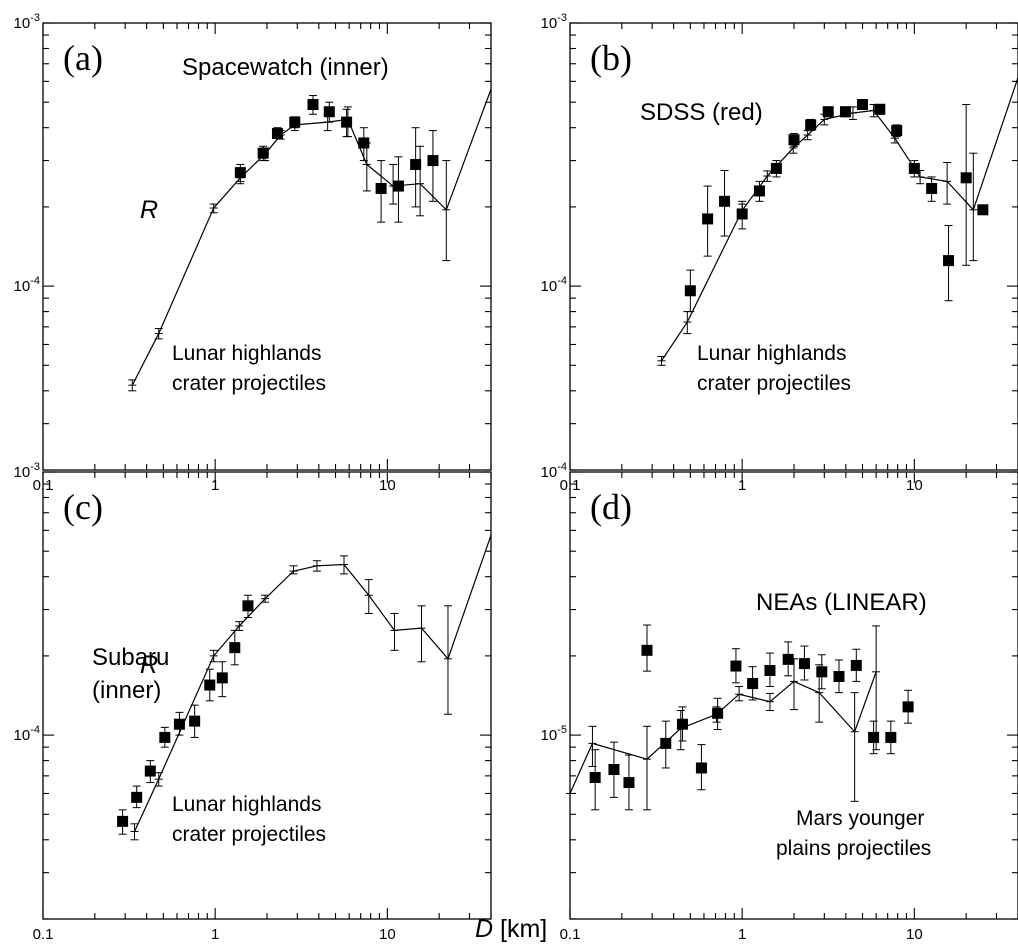 The image size is (1018, 947). I want to click on panel-label: (c), so click(83, 507).